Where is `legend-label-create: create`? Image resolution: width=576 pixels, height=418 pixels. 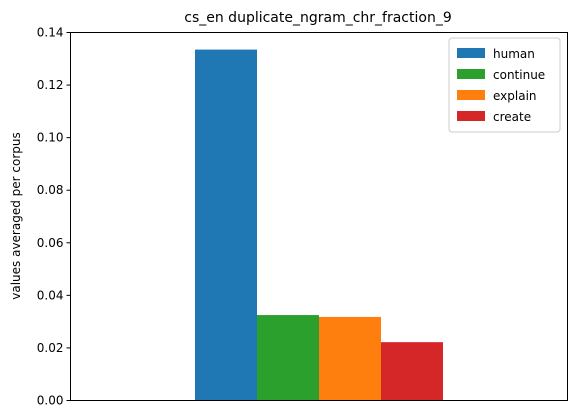
legend-label-create: create is located at coordinates (512, 117).